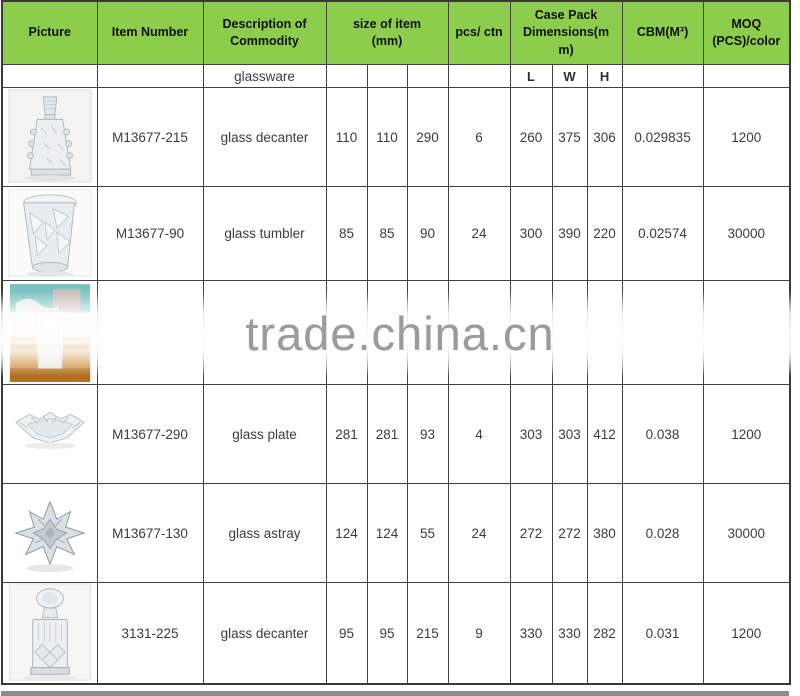 The height and width of the screenshot is (696, 800). What do you see at coordinates (150, 633) in the screenshot?
I see `cell-item-number: 3131-225` at bounding box center [150, 633].